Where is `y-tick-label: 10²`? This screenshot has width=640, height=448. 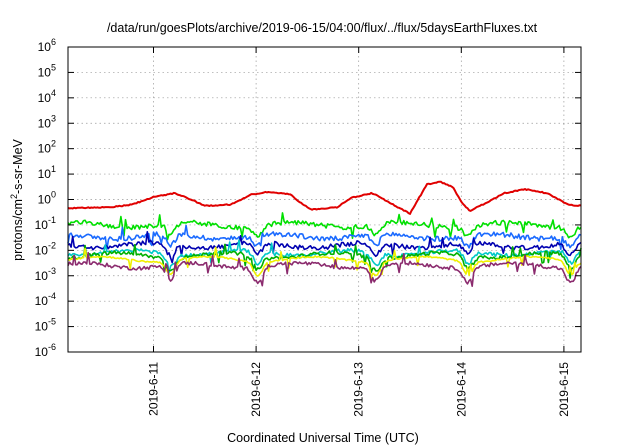 y-tick-label: 10² is located at coordinates (47, 147).